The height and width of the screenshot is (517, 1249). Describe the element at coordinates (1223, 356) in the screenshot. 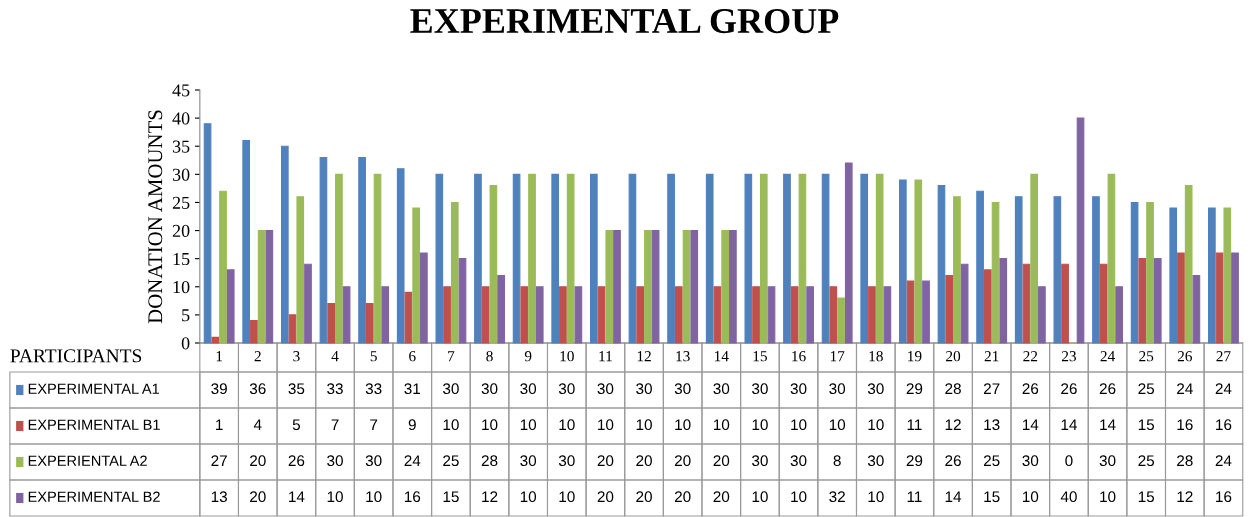

I see `x-tick-label: 27` at that location.